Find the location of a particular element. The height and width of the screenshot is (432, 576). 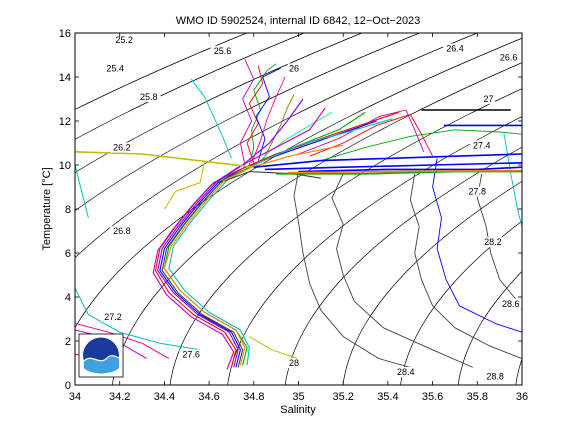

contour-label-4: 26 is located at coordinates (294, 68).